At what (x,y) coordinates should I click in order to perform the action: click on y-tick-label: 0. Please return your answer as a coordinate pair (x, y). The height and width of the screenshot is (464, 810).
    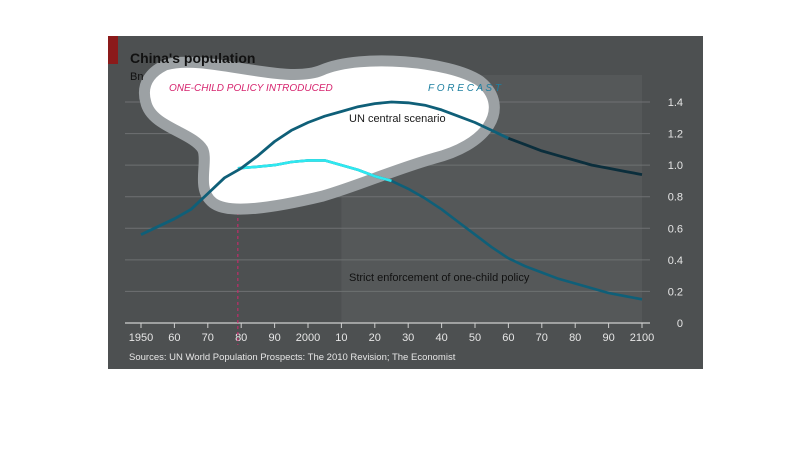
    Looking at the image, I should click on (680, 324).